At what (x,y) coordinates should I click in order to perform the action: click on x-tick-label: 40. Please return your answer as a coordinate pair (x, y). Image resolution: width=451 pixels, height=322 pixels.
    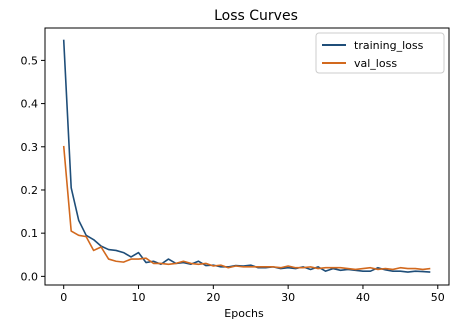
    Looking at the image, I should click on (363, 297).